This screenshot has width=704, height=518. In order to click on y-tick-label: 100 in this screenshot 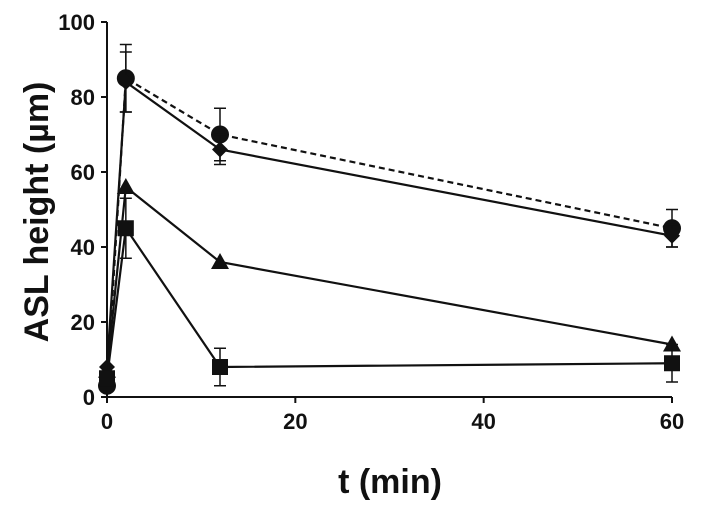, I will do `click(76, 22)`.